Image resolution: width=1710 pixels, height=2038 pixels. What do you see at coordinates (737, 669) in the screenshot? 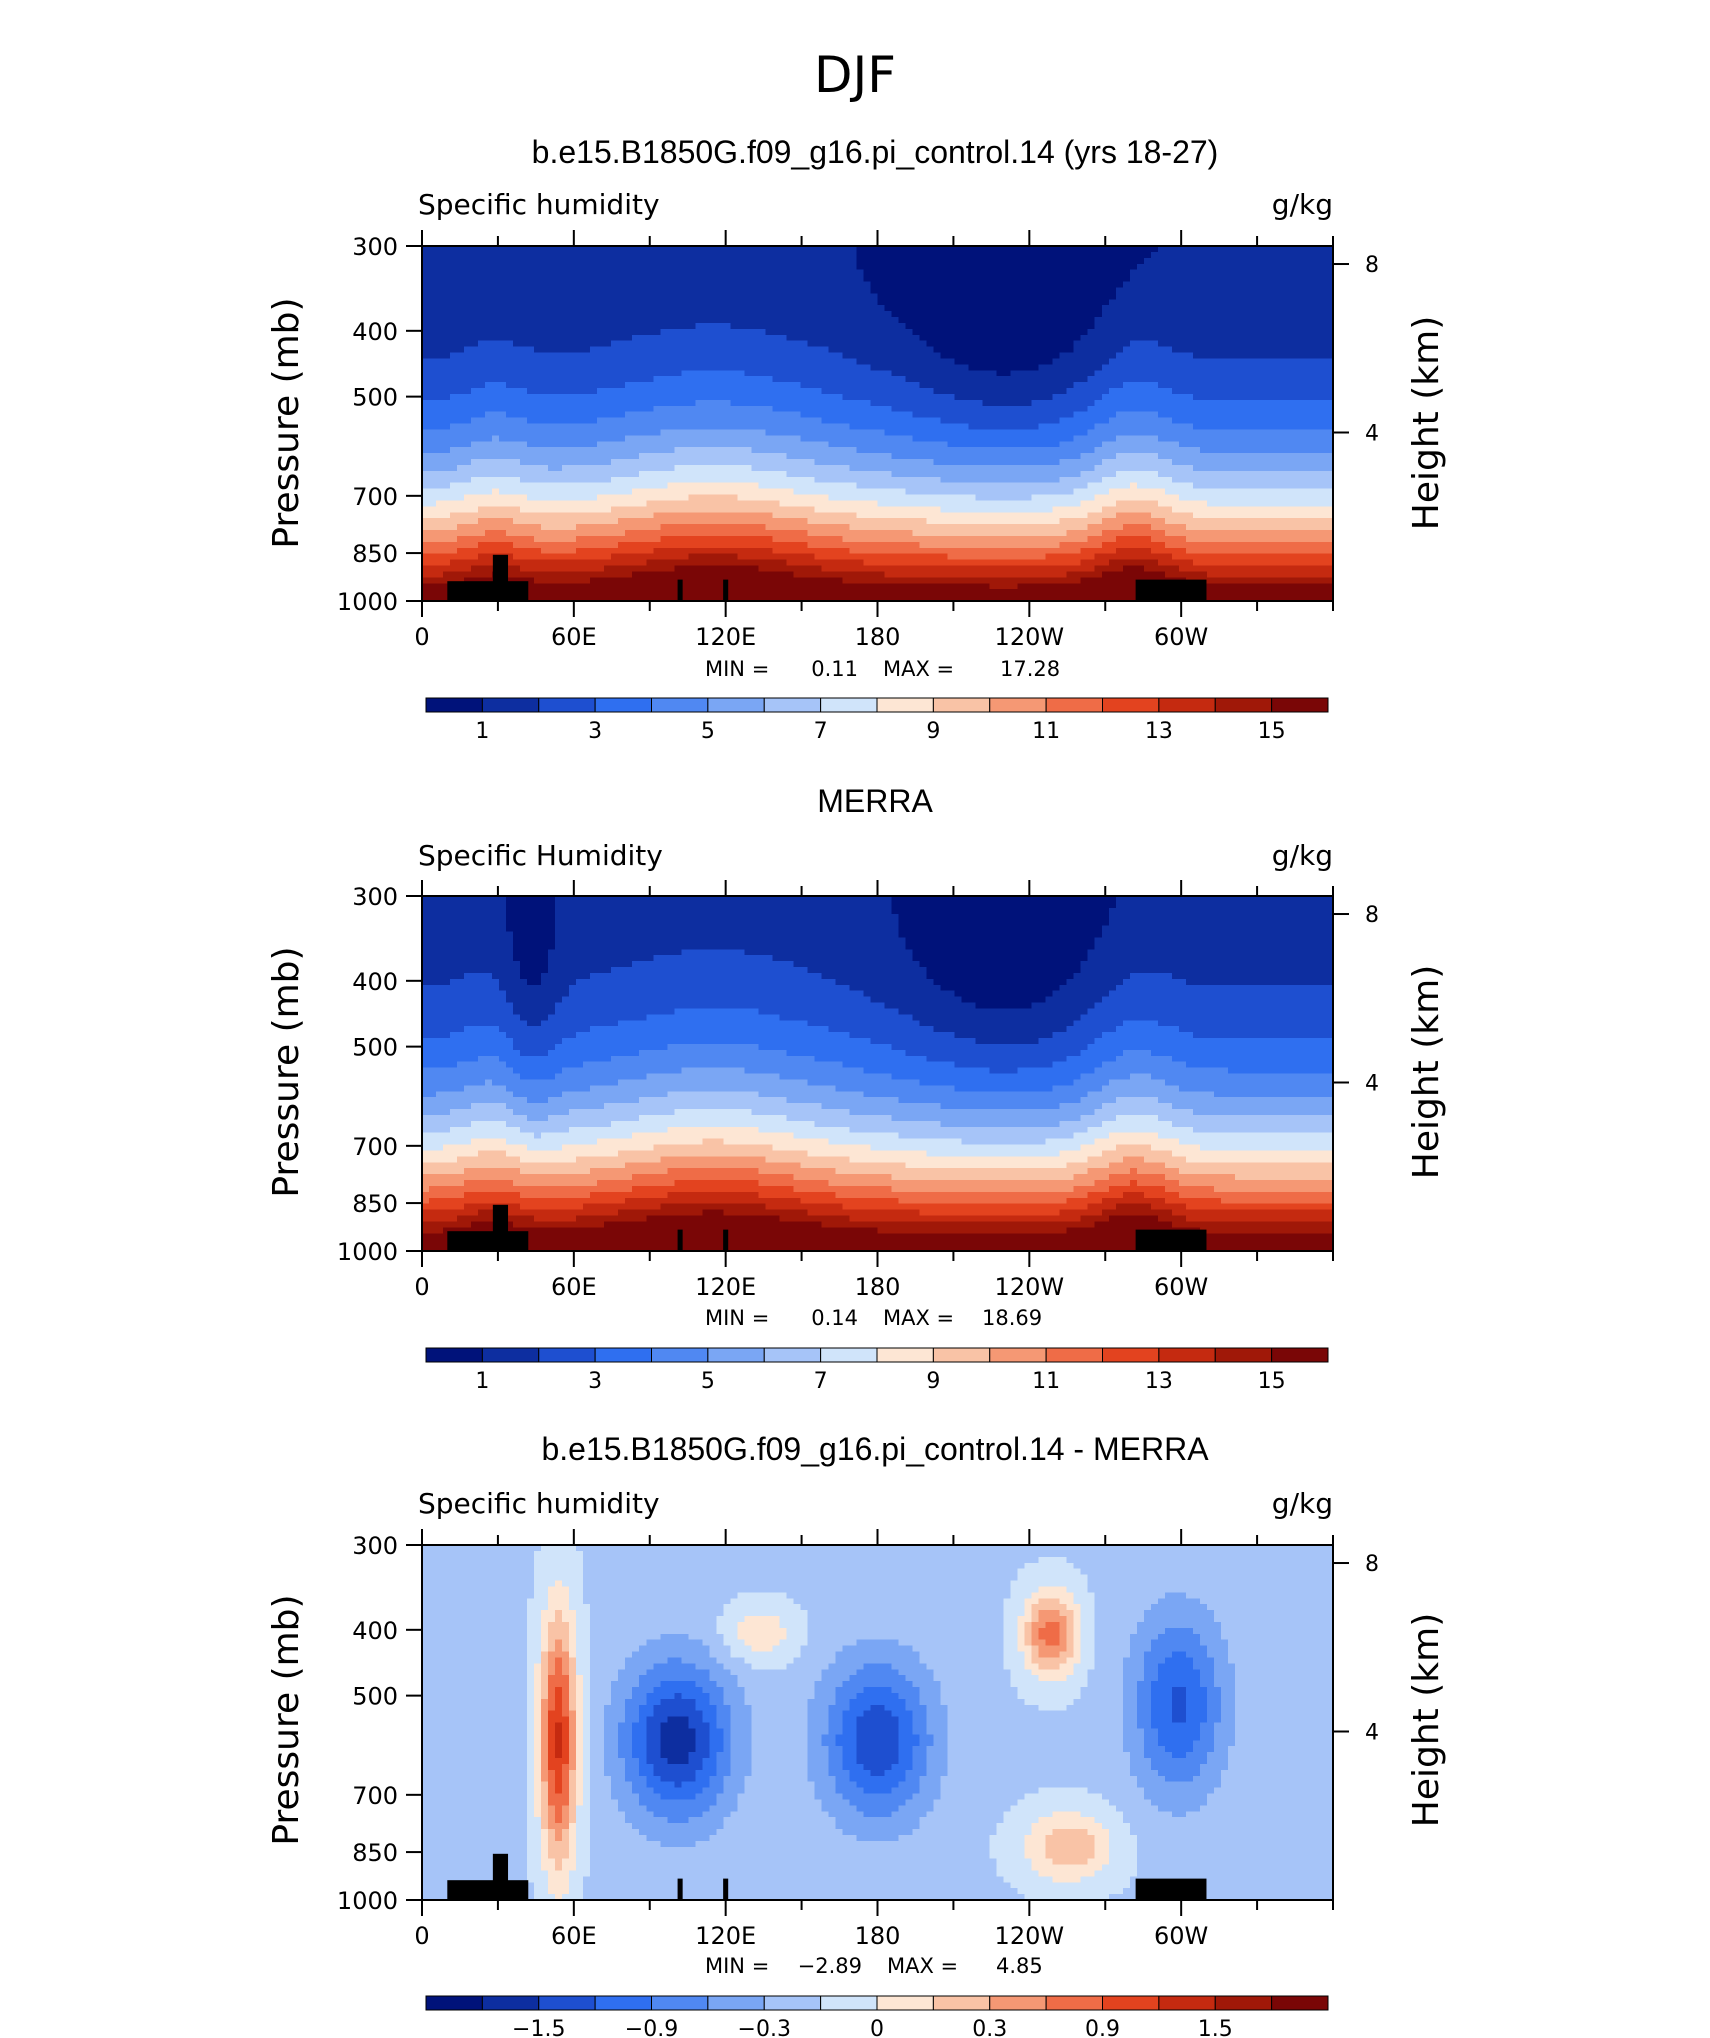
I see `min-label: MIN =` at bounding box center [737, 669].